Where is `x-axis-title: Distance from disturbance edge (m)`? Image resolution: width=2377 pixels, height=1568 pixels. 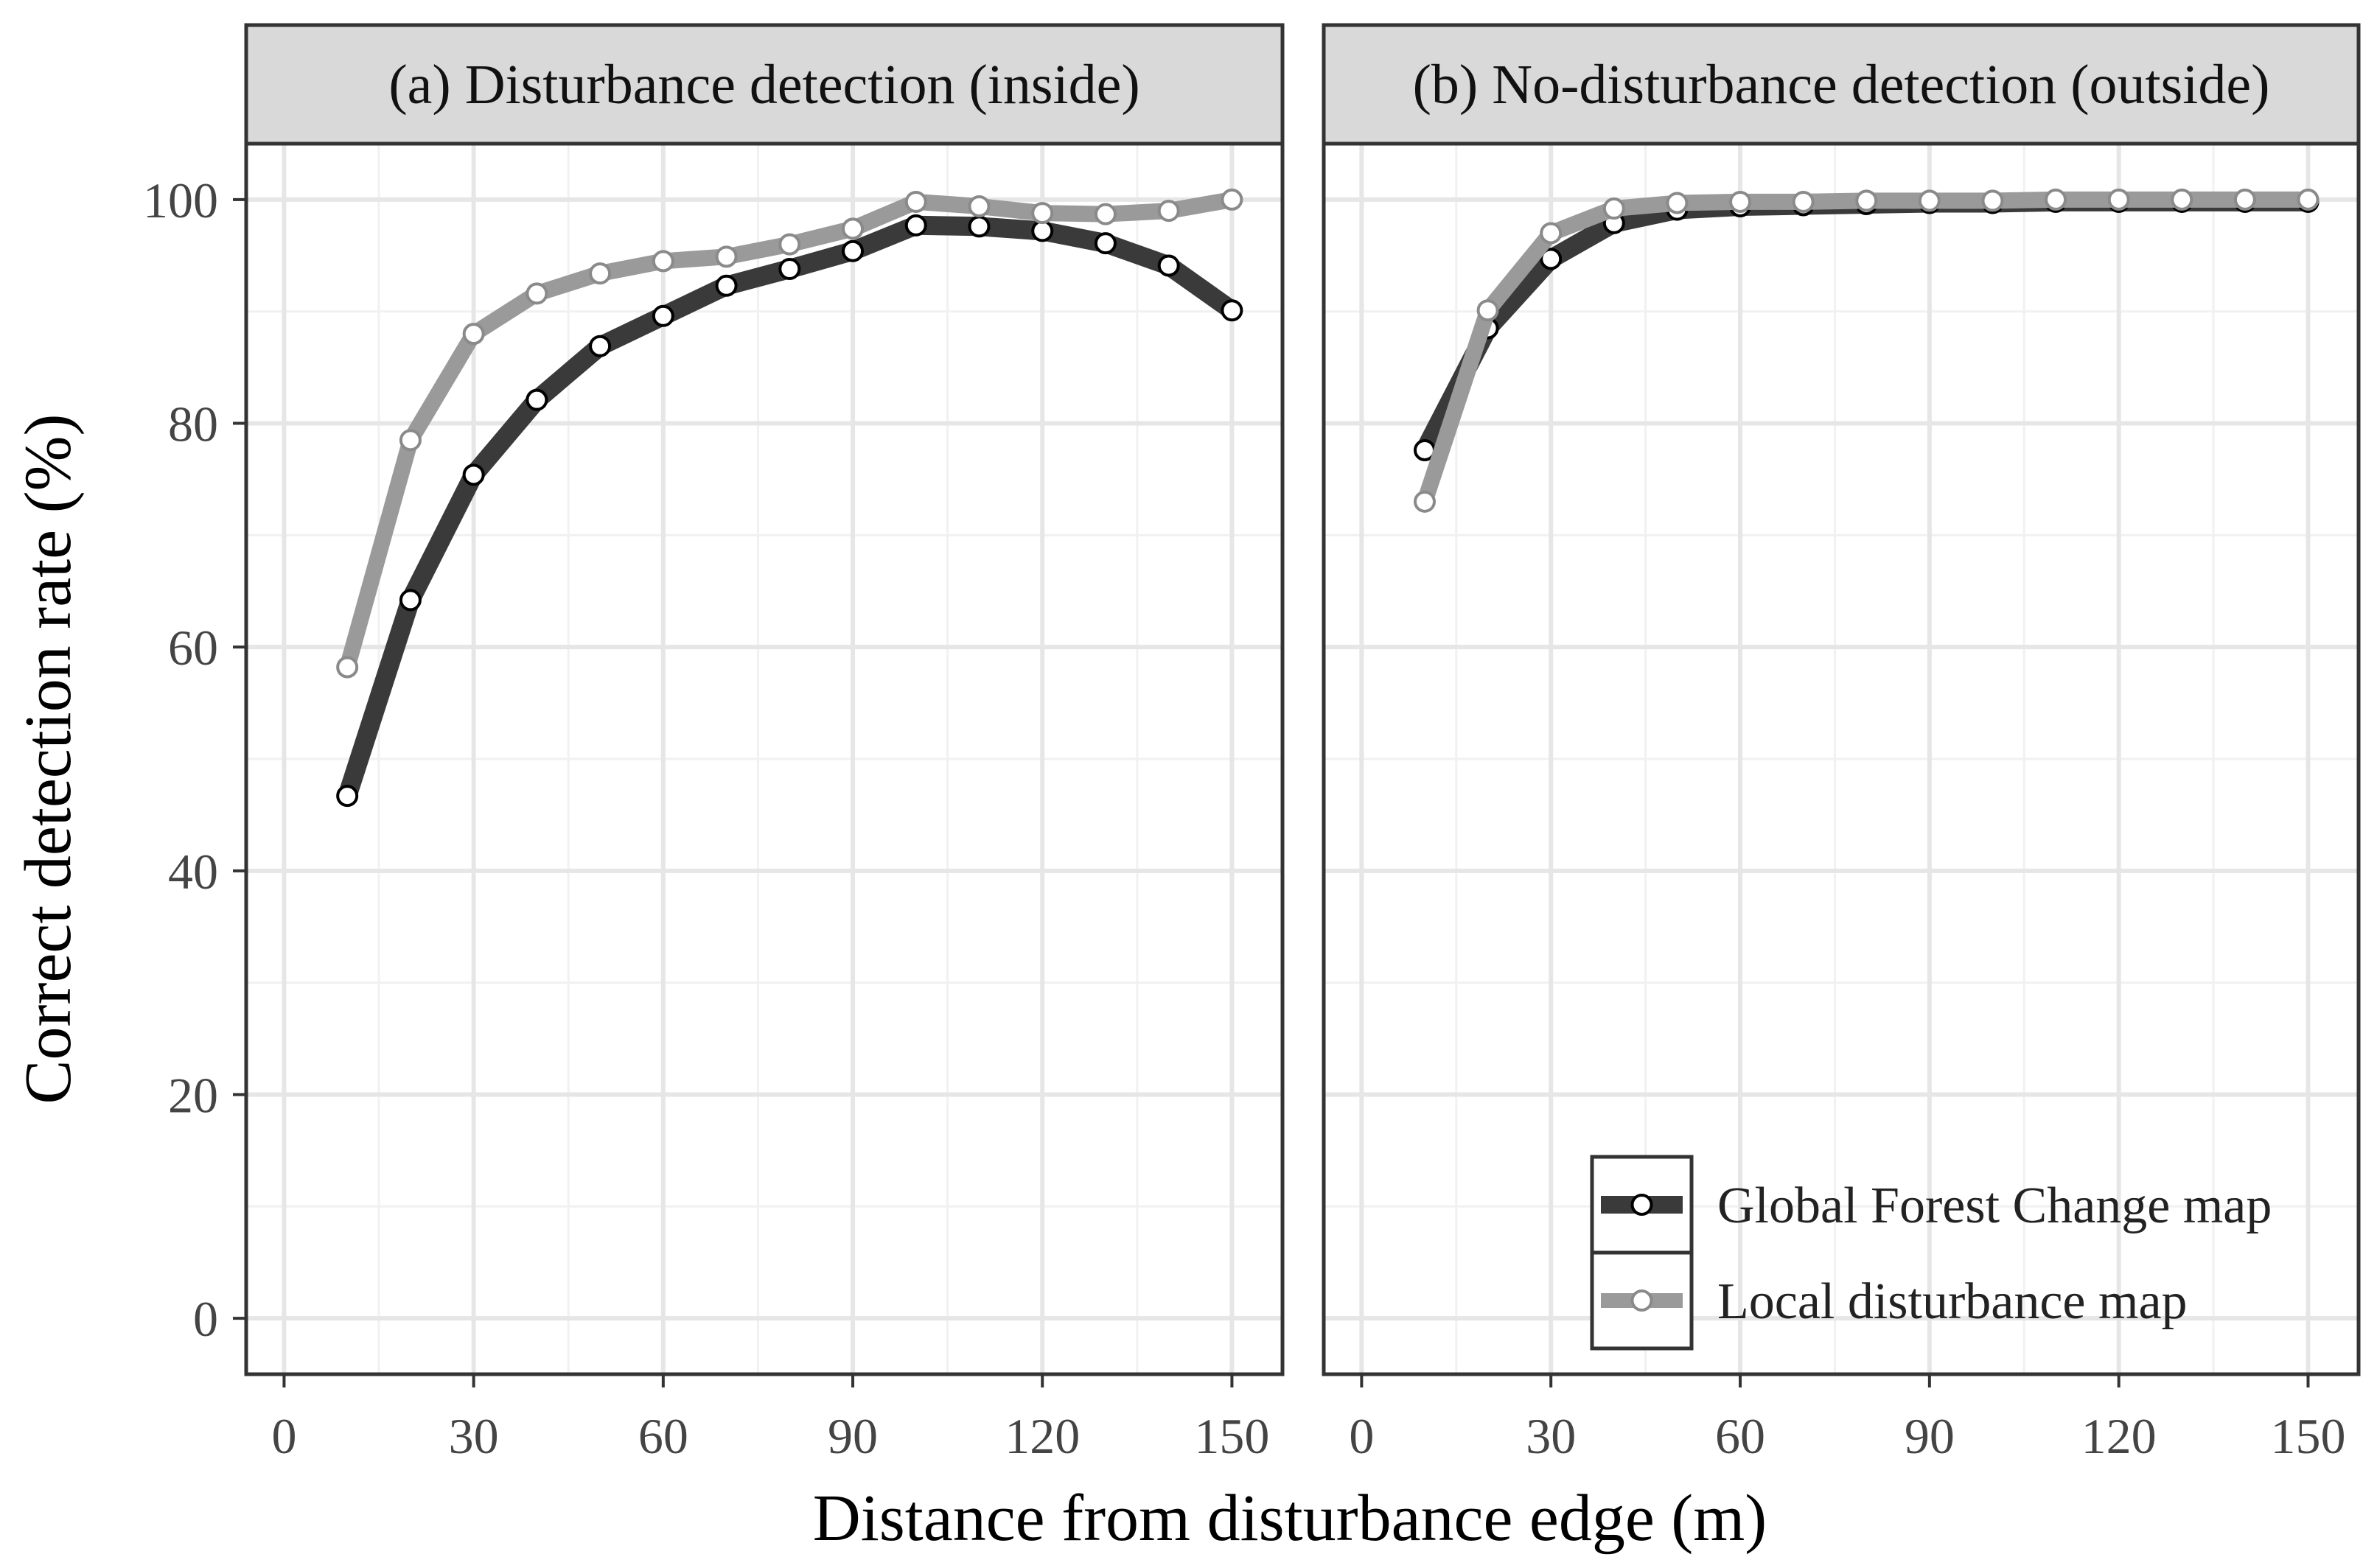
x-axis-title: Distance from disturbance edge (m) is located at coordinates (1290, 1518).